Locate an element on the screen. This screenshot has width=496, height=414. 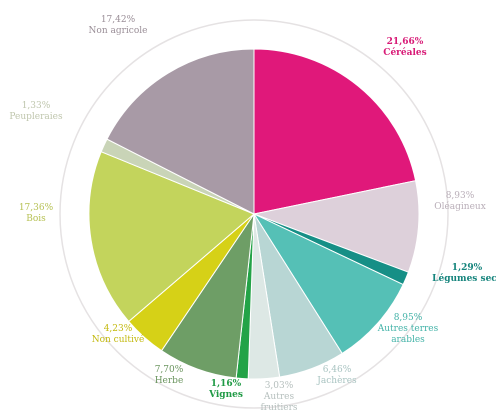
slice-percent-label: 8,93% is located at coordinates (460, 196).